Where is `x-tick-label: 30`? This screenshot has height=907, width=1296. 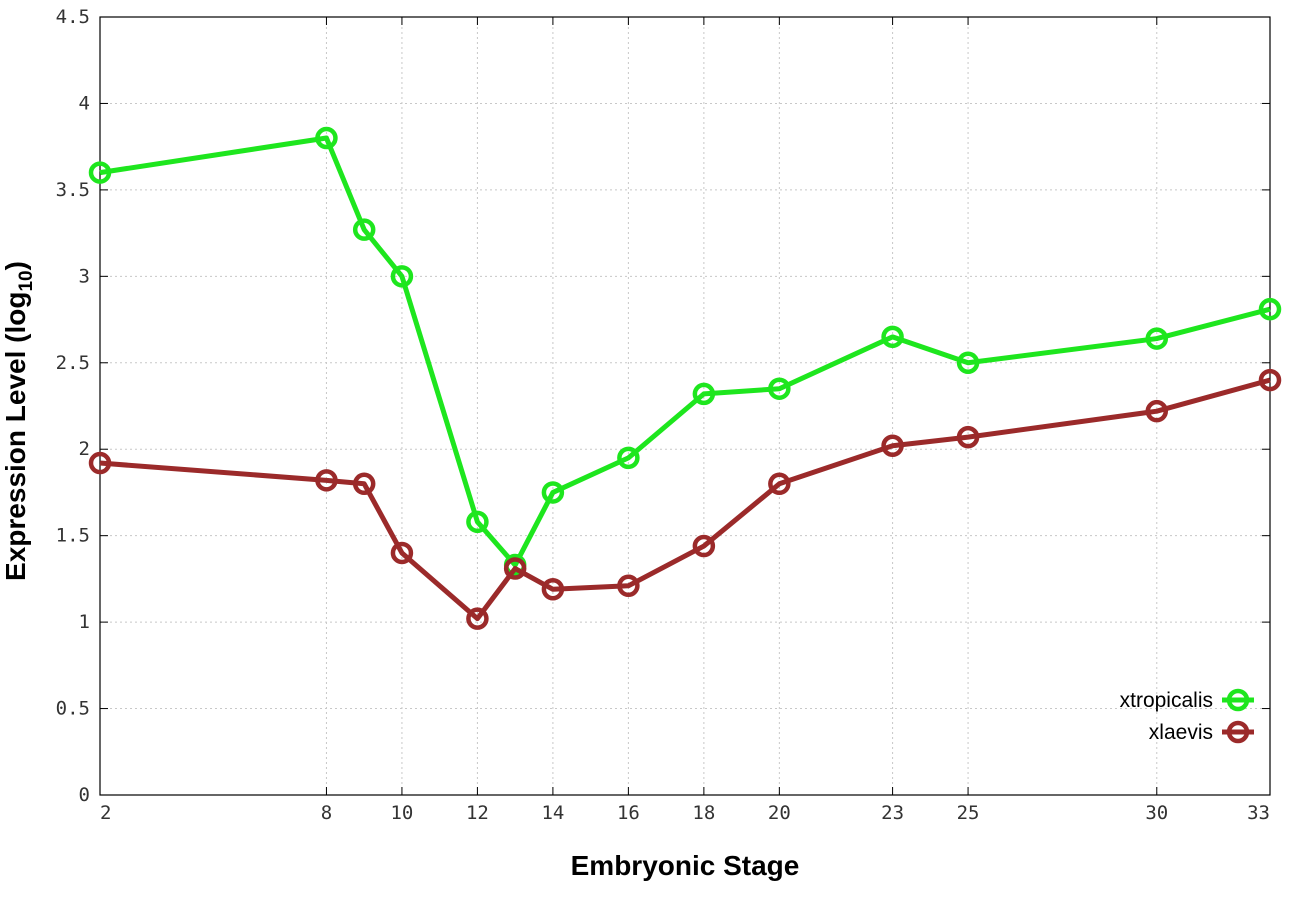
x-tick-label: 30 is located at coordinates (1156, 813).